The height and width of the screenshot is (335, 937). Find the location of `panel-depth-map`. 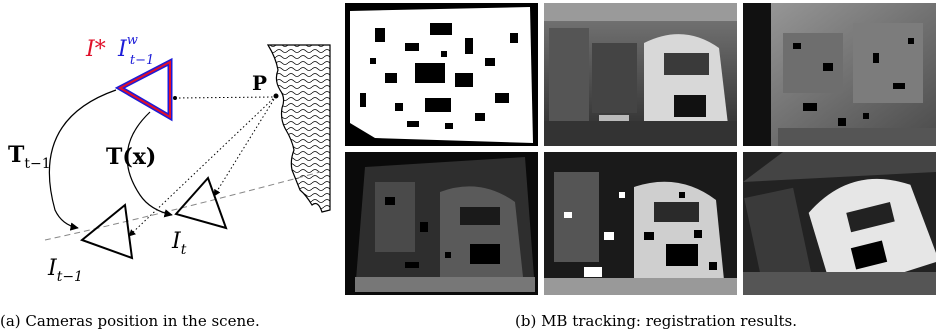

panel-depth-map is located at coordinates (839, 74).